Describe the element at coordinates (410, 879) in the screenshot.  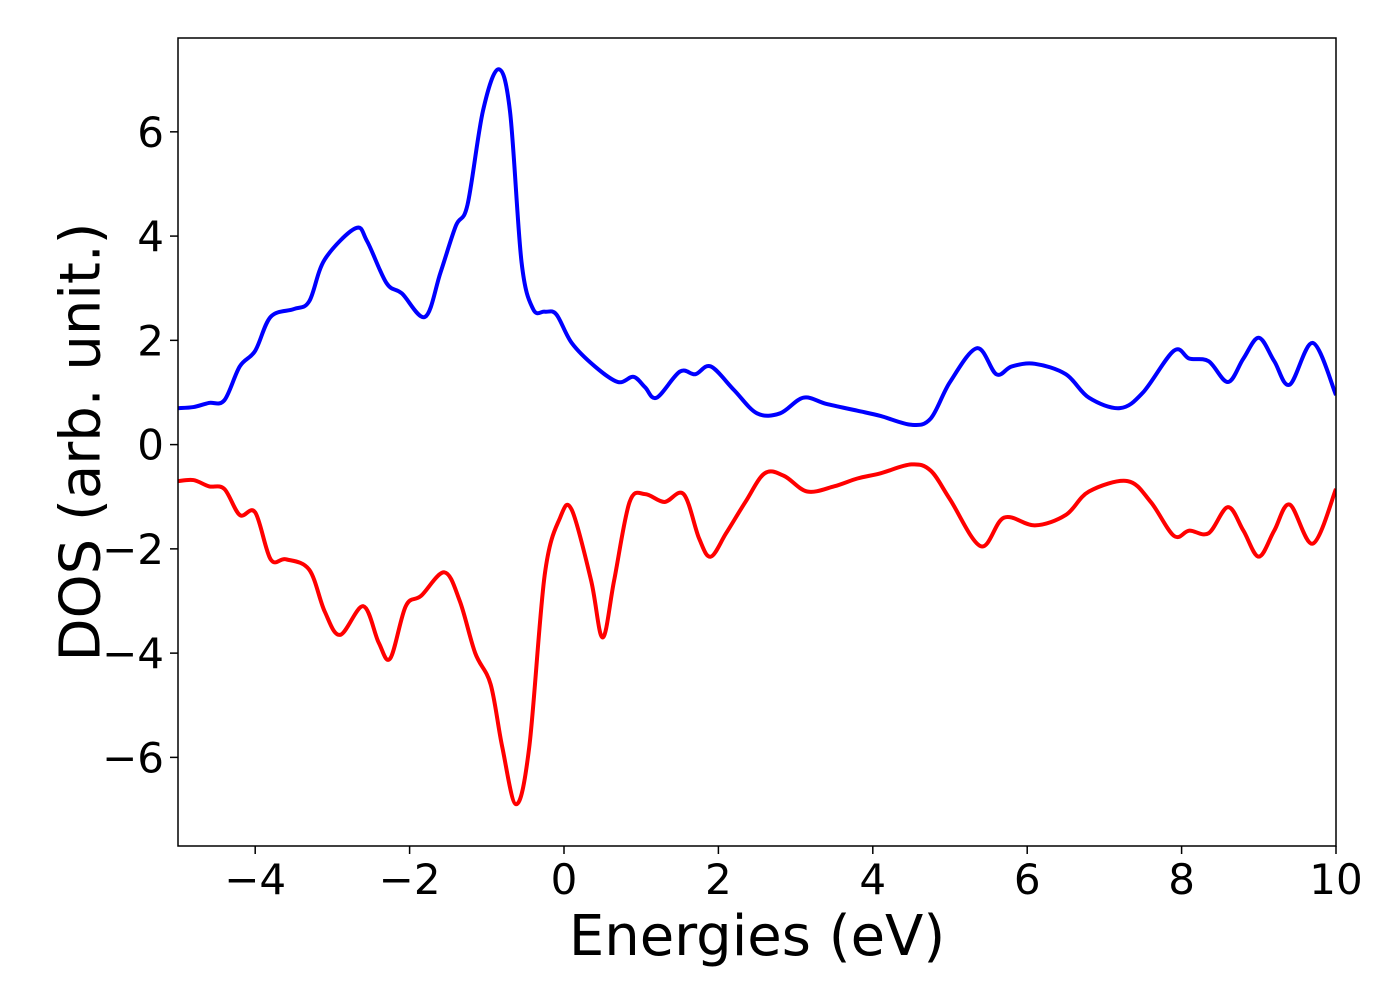
I see `x-tick-label: −2` at that location.